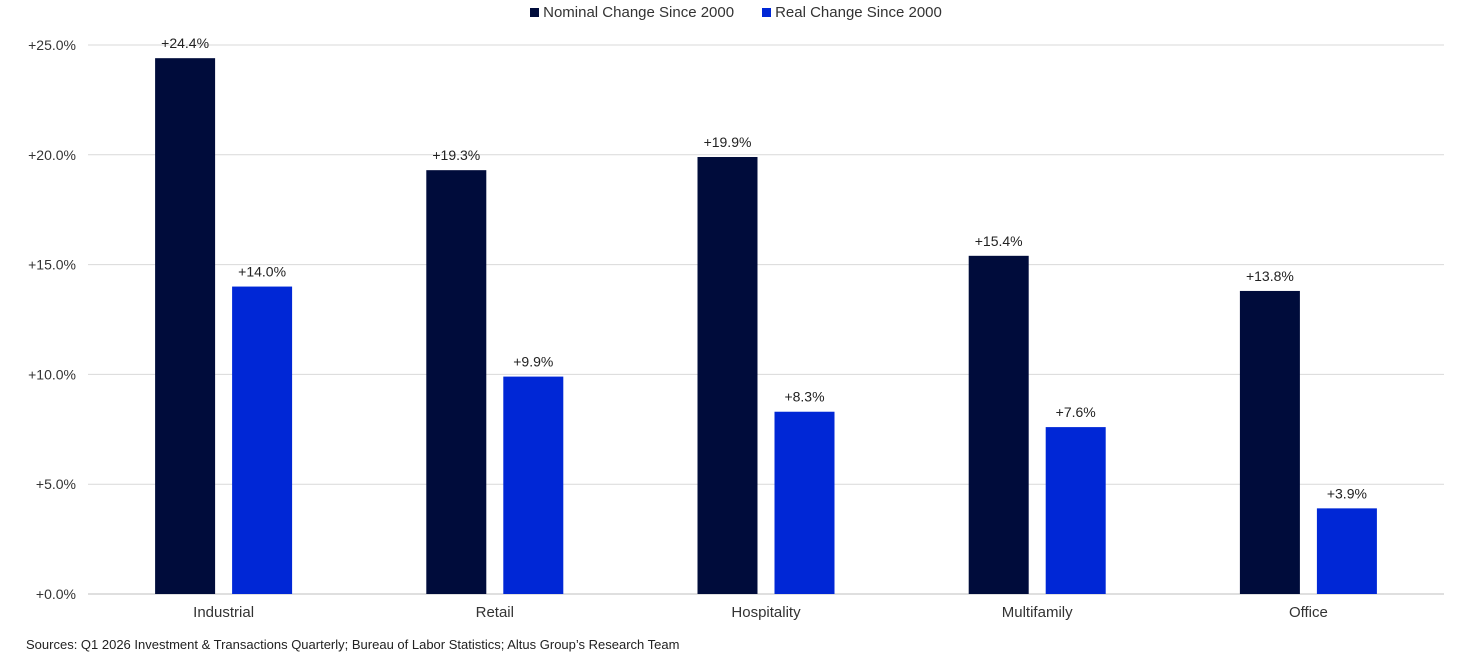 Image resolution: width=1472 pixels, height=671 pixels. I want to click on data-label: +15.4%, so click(999, 241).